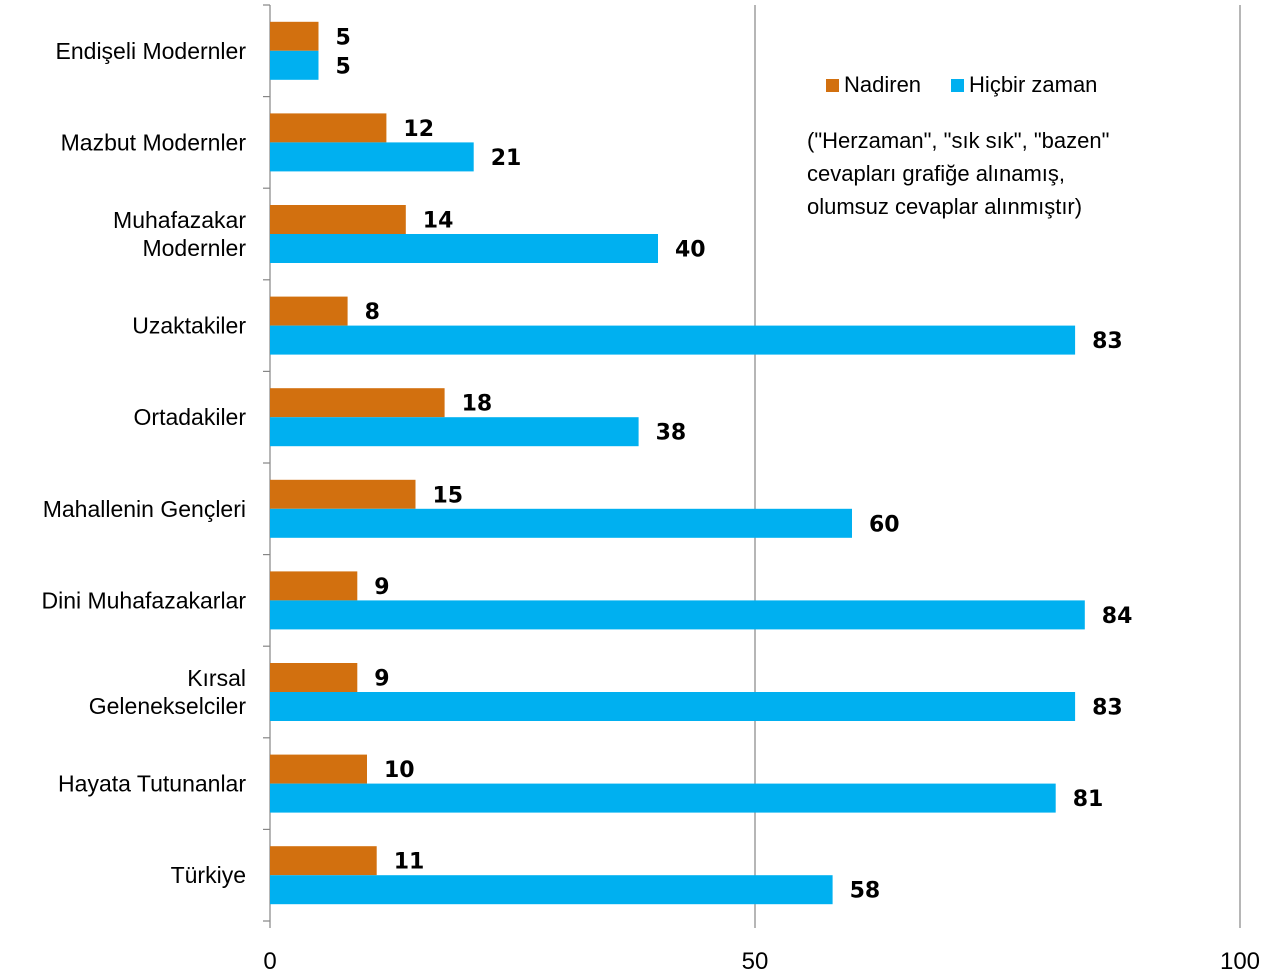 The height and width of the screenshot is (979, 1286). What do you see at coordinates (506, 158) in the screenshot?
I see `data-label-hicbir-zaman: 21` at bounding box center [506, 158].